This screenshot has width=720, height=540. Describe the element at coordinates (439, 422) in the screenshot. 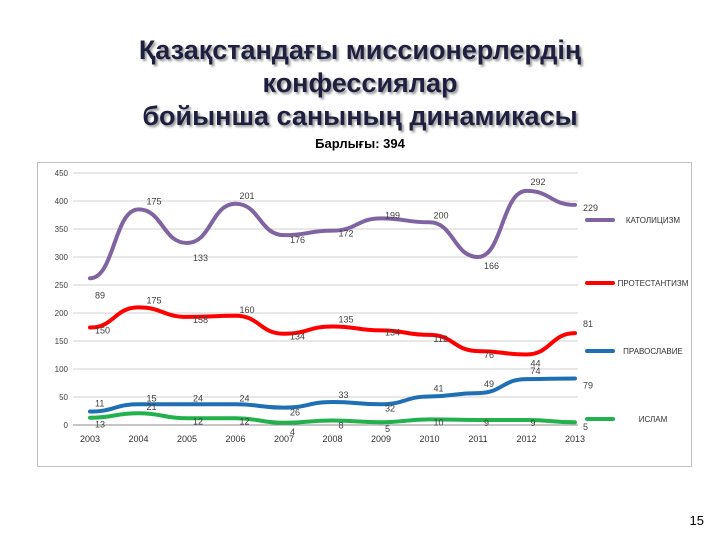

I see `data-label: 10` at that location.